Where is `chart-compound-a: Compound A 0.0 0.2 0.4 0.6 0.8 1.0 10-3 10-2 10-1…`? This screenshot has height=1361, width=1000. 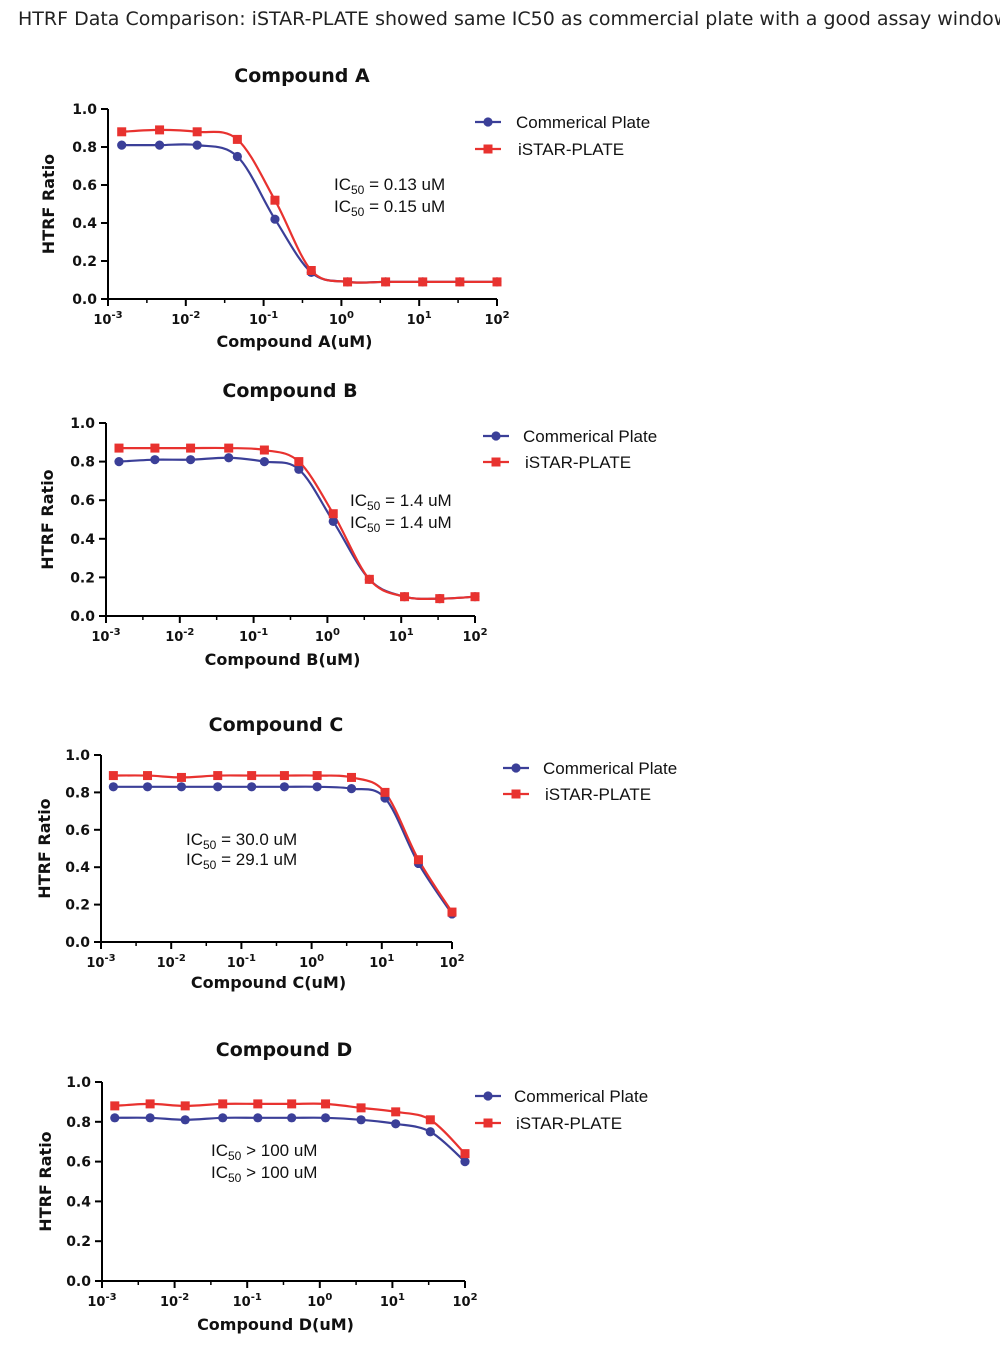 chart-compound-a: Compound A 0.0 0.2 0.4 0.6 0.8 1.0 10-3 10-2 10-1… is located at coordinates (344, 208).